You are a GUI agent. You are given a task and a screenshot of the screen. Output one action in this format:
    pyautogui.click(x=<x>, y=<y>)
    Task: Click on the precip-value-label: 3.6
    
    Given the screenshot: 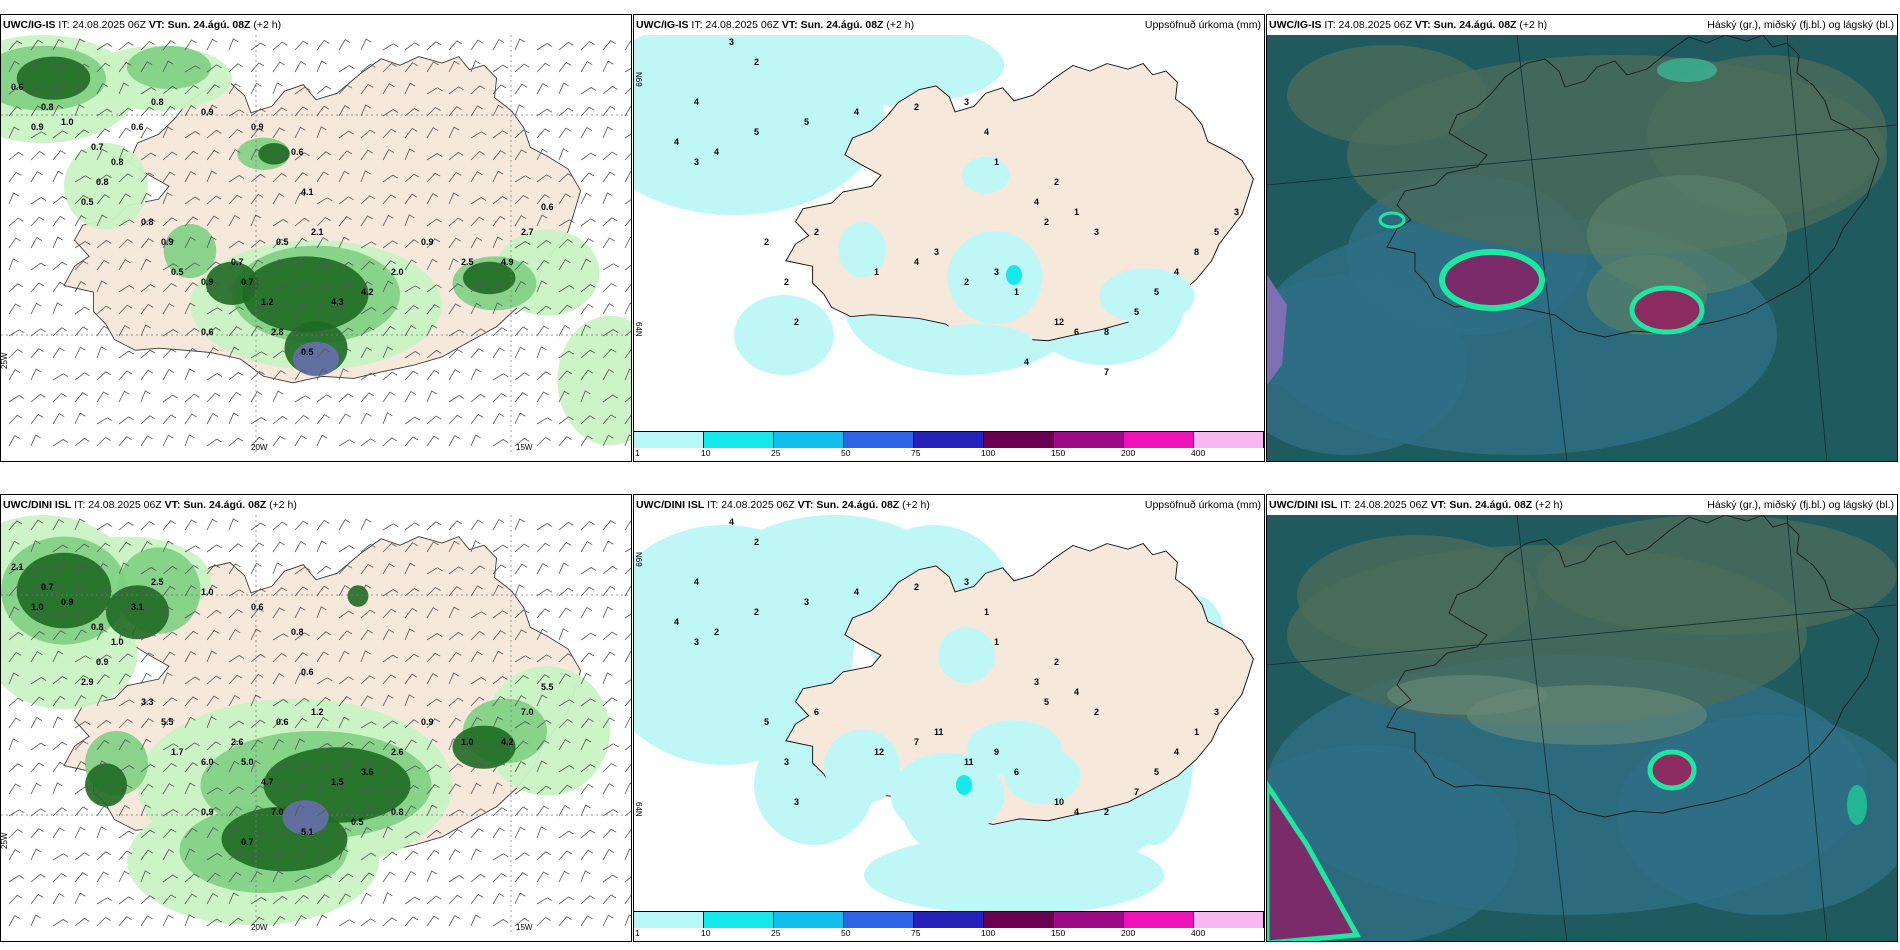 What is the action you would take?
    pyautogui.click(x=367, y=772)
    